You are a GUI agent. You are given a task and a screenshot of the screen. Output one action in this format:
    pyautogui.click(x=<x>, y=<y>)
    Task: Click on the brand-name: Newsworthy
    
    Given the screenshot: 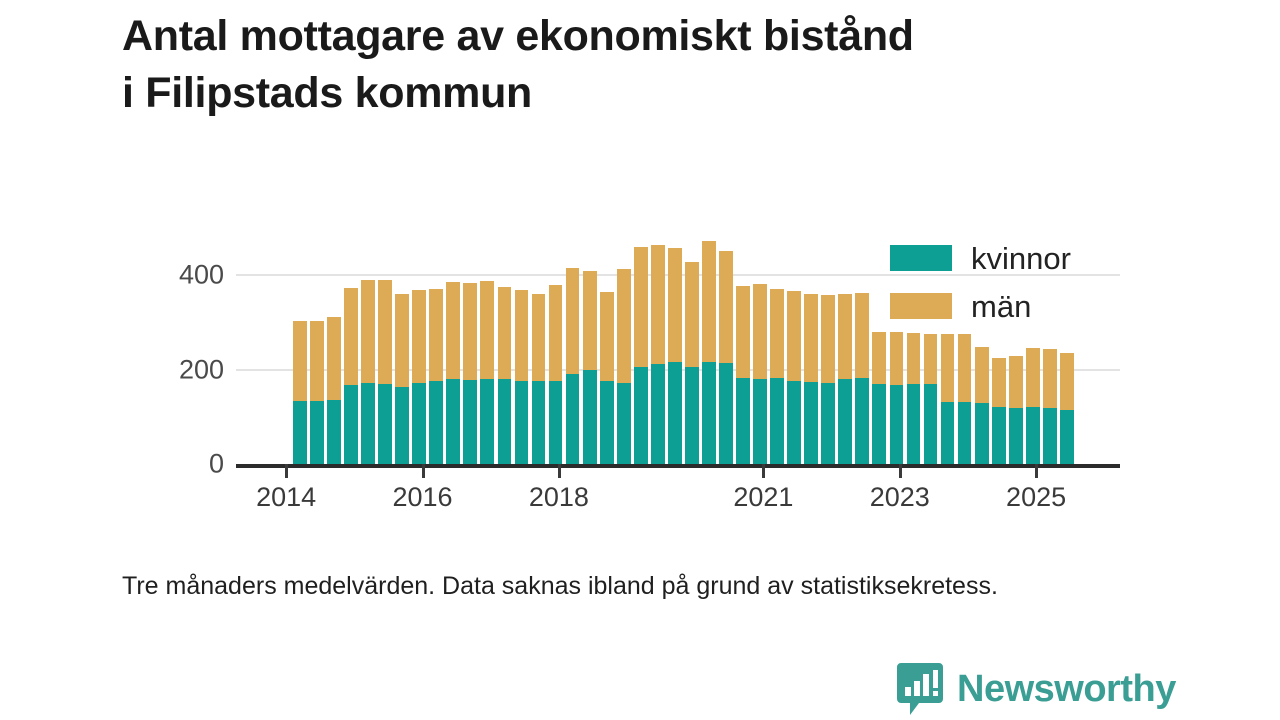 What is the action you would take?
    pyautogui.click(x=1066, y=689)
    